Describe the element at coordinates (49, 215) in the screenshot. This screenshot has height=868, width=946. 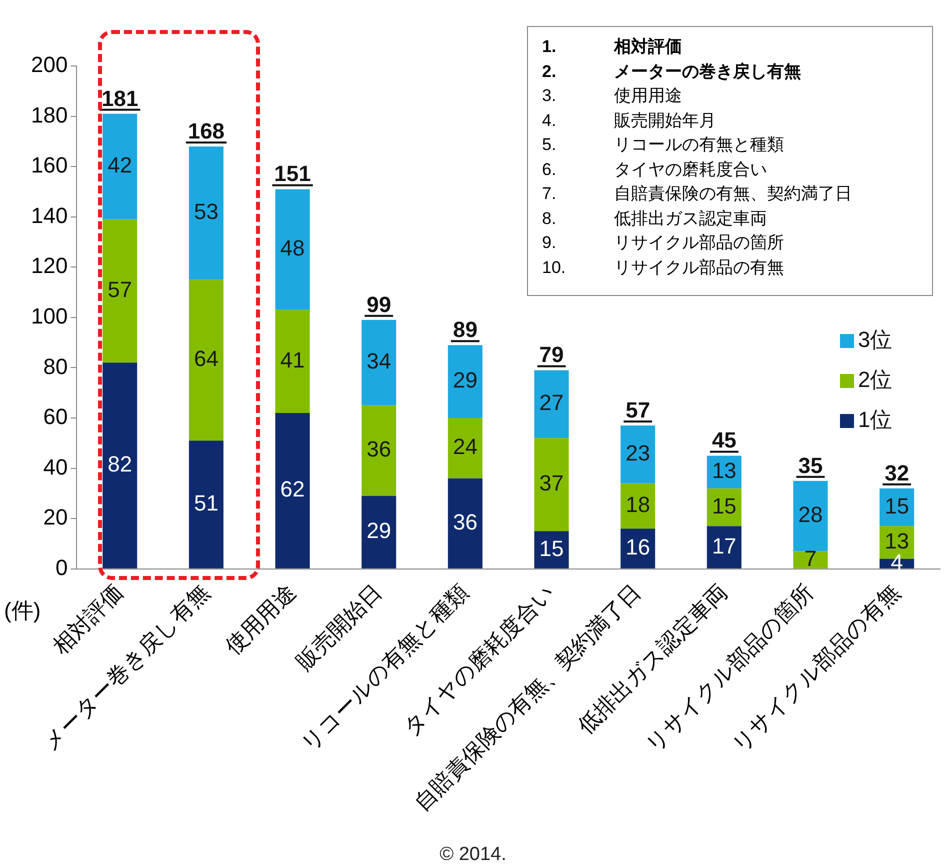
I see `y-tick-label: 140` at that location.